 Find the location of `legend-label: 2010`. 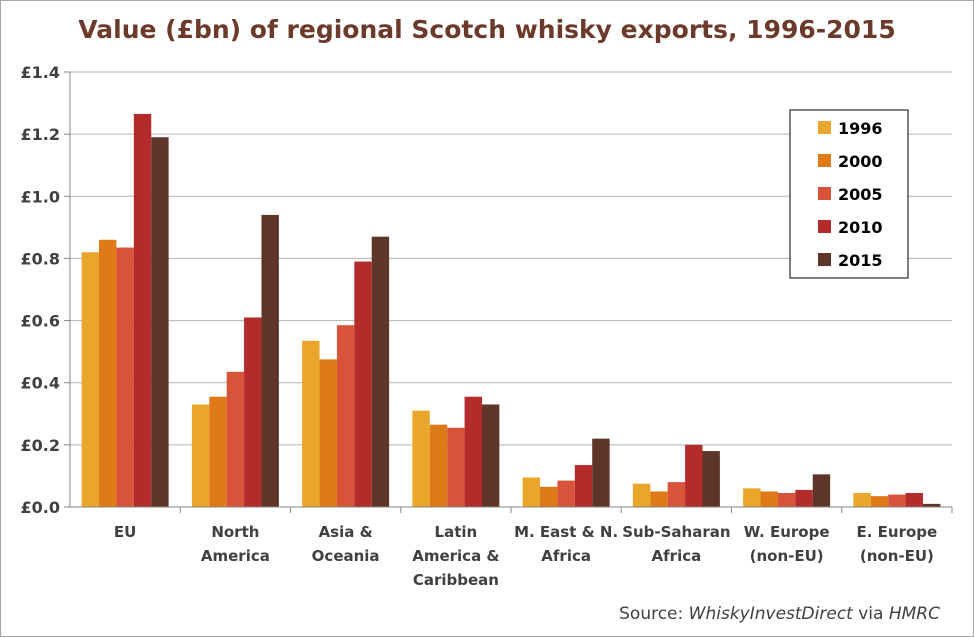

legend-label: 2010 is located at coordinates (860, 227).